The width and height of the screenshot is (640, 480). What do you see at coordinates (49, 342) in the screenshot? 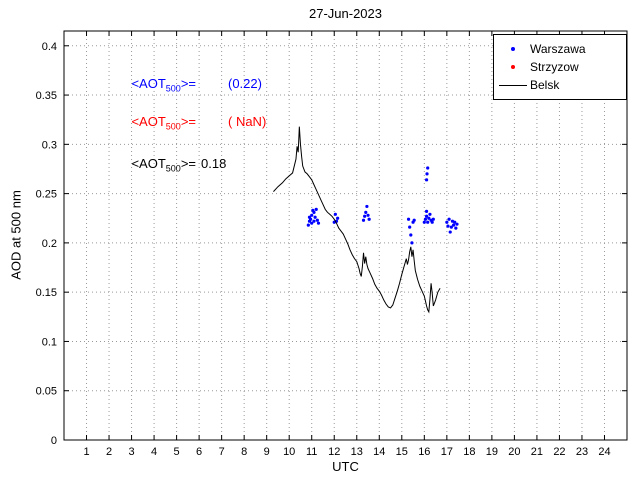
I see `y-tick-label: 0.1` at bounding box center [49, 342].